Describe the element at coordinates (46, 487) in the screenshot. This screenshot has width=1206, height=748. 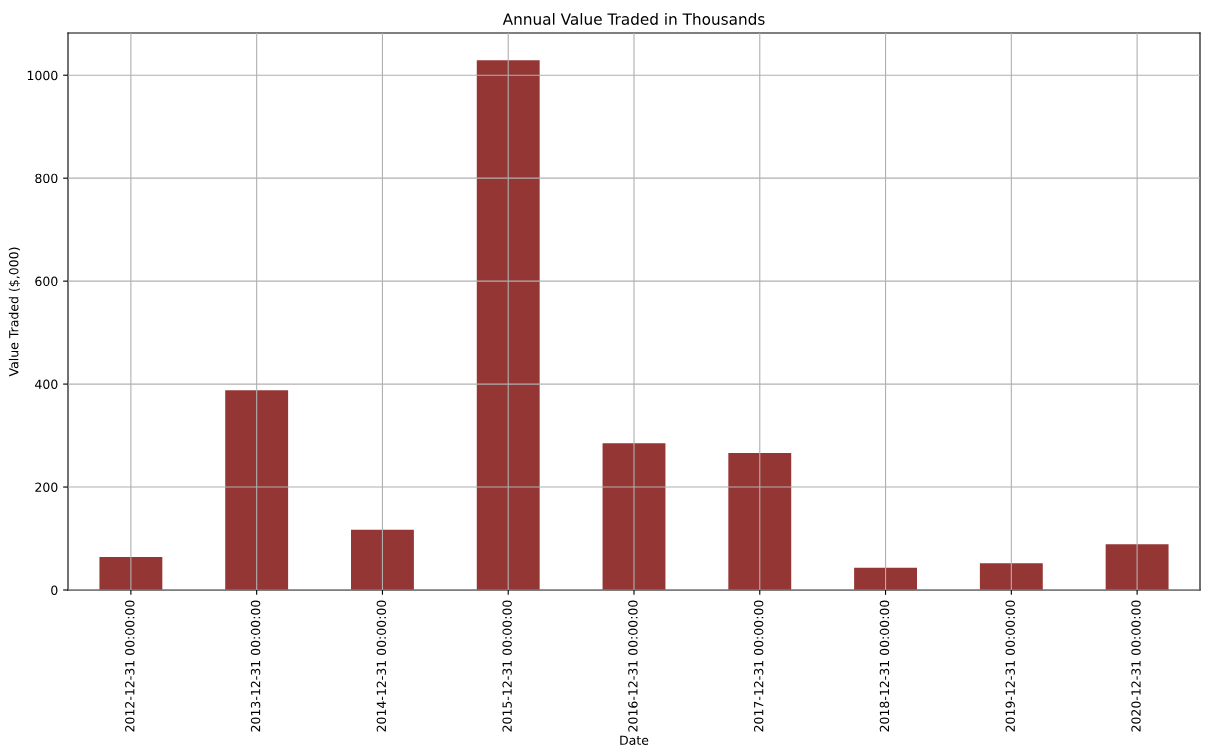
I see `y-tick-label: 200` at that location.